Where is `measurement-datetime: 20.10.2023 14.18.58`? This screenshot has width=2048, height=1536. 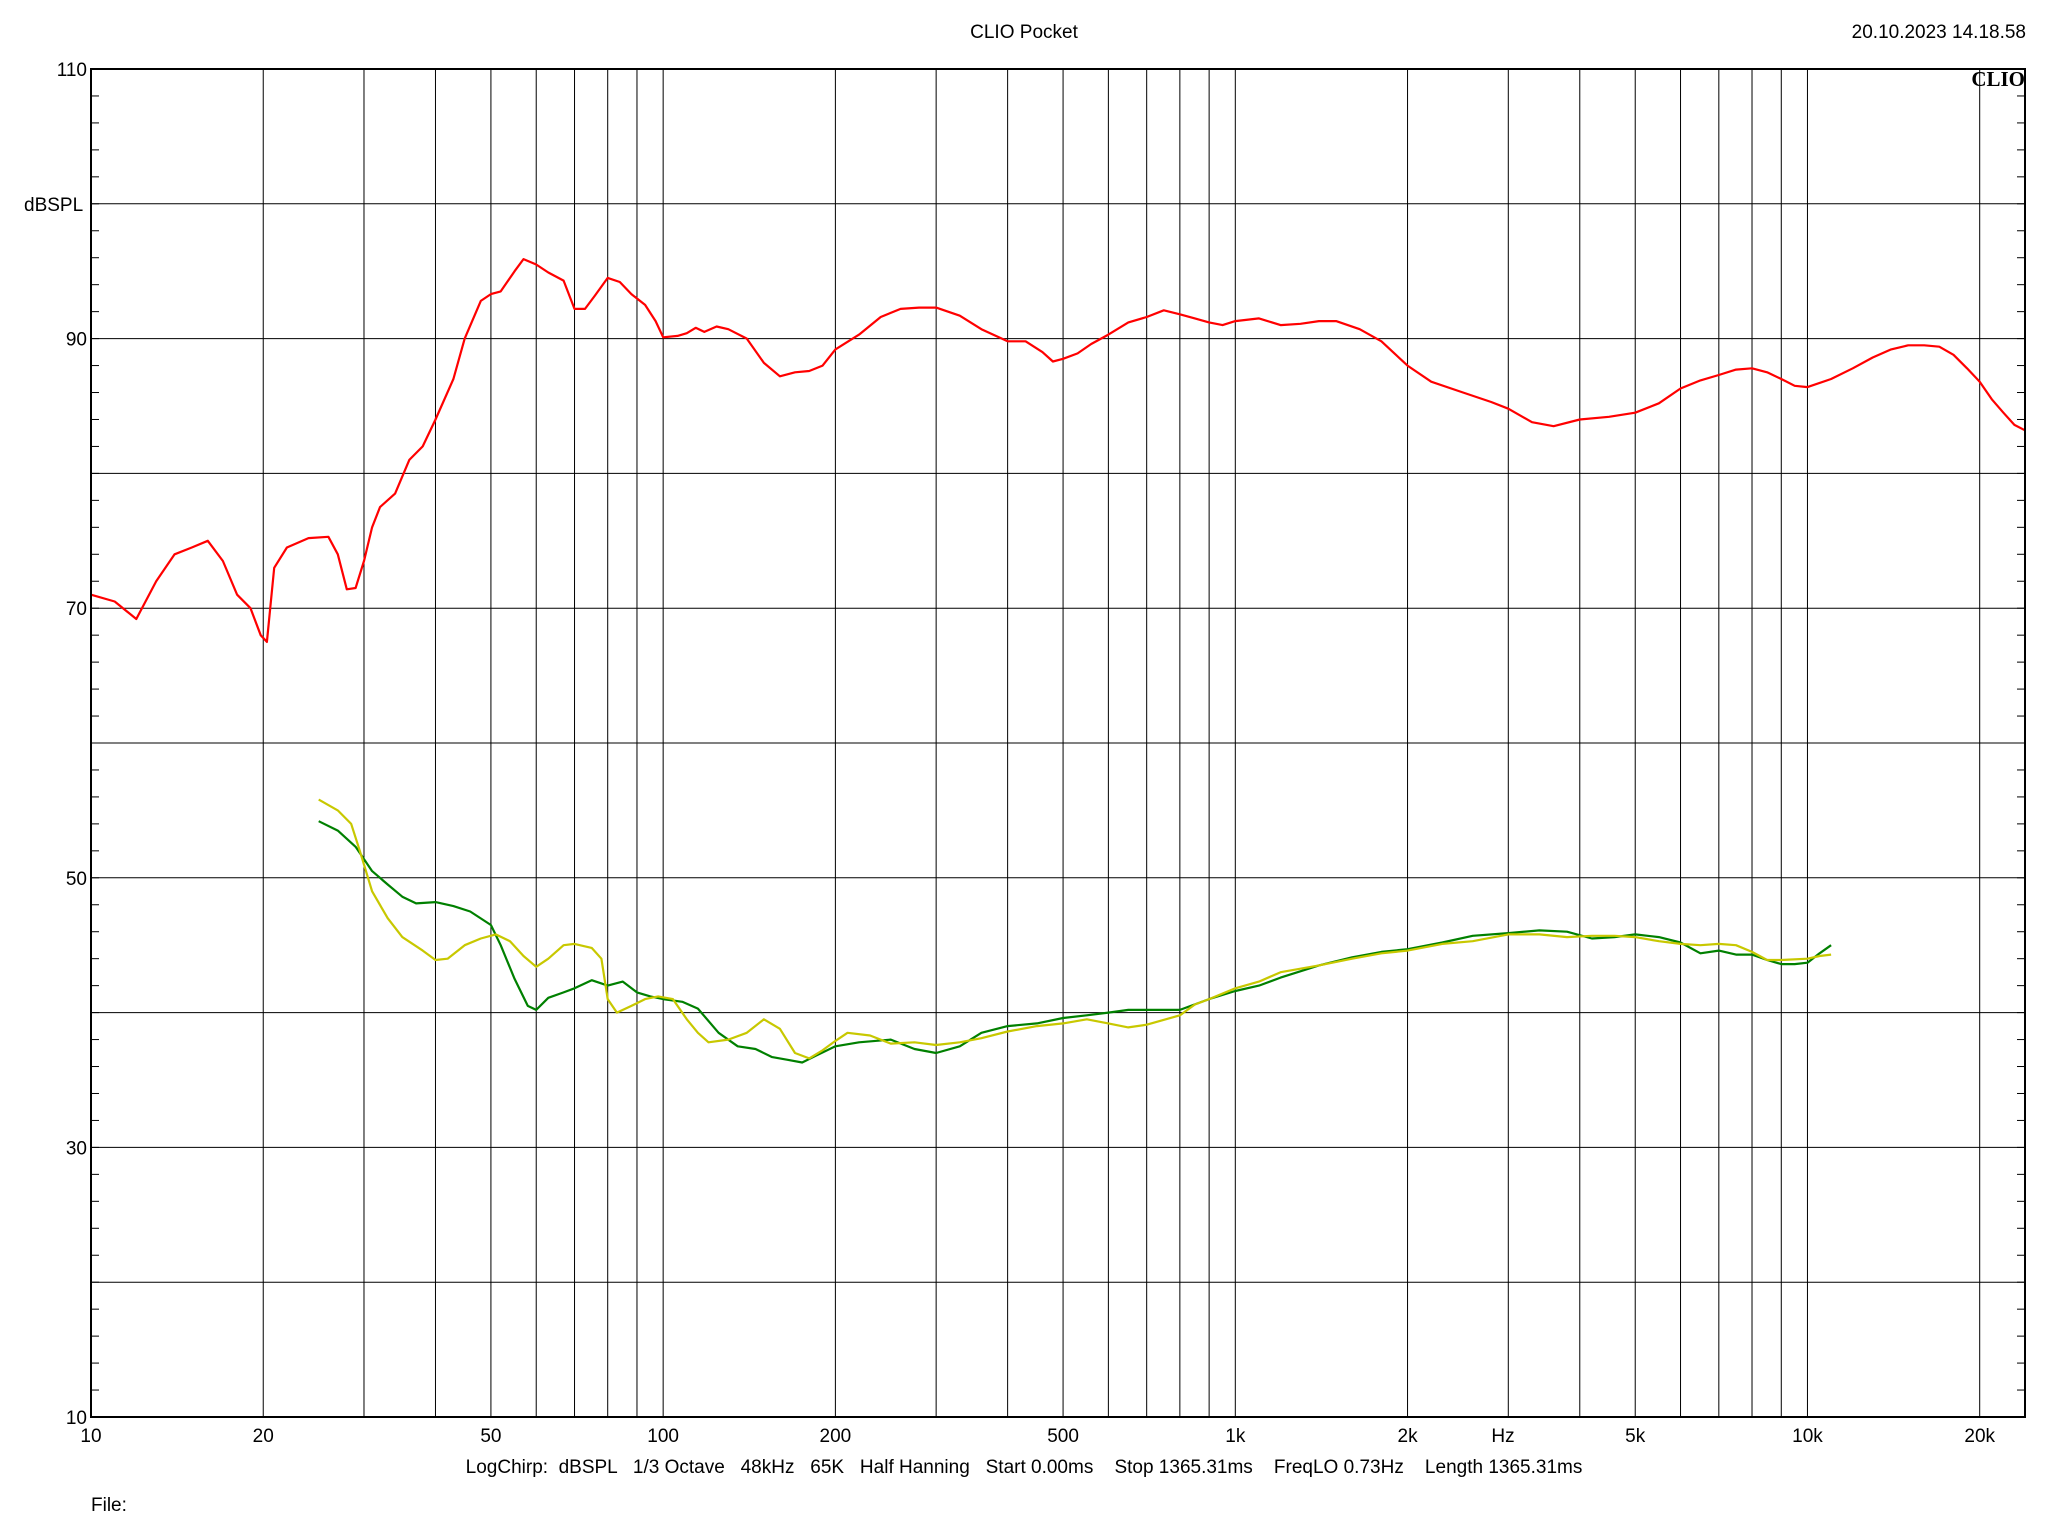
measurement-datetime: 20.10.2023 14.18.58 is located at coordinates (1938, 32).